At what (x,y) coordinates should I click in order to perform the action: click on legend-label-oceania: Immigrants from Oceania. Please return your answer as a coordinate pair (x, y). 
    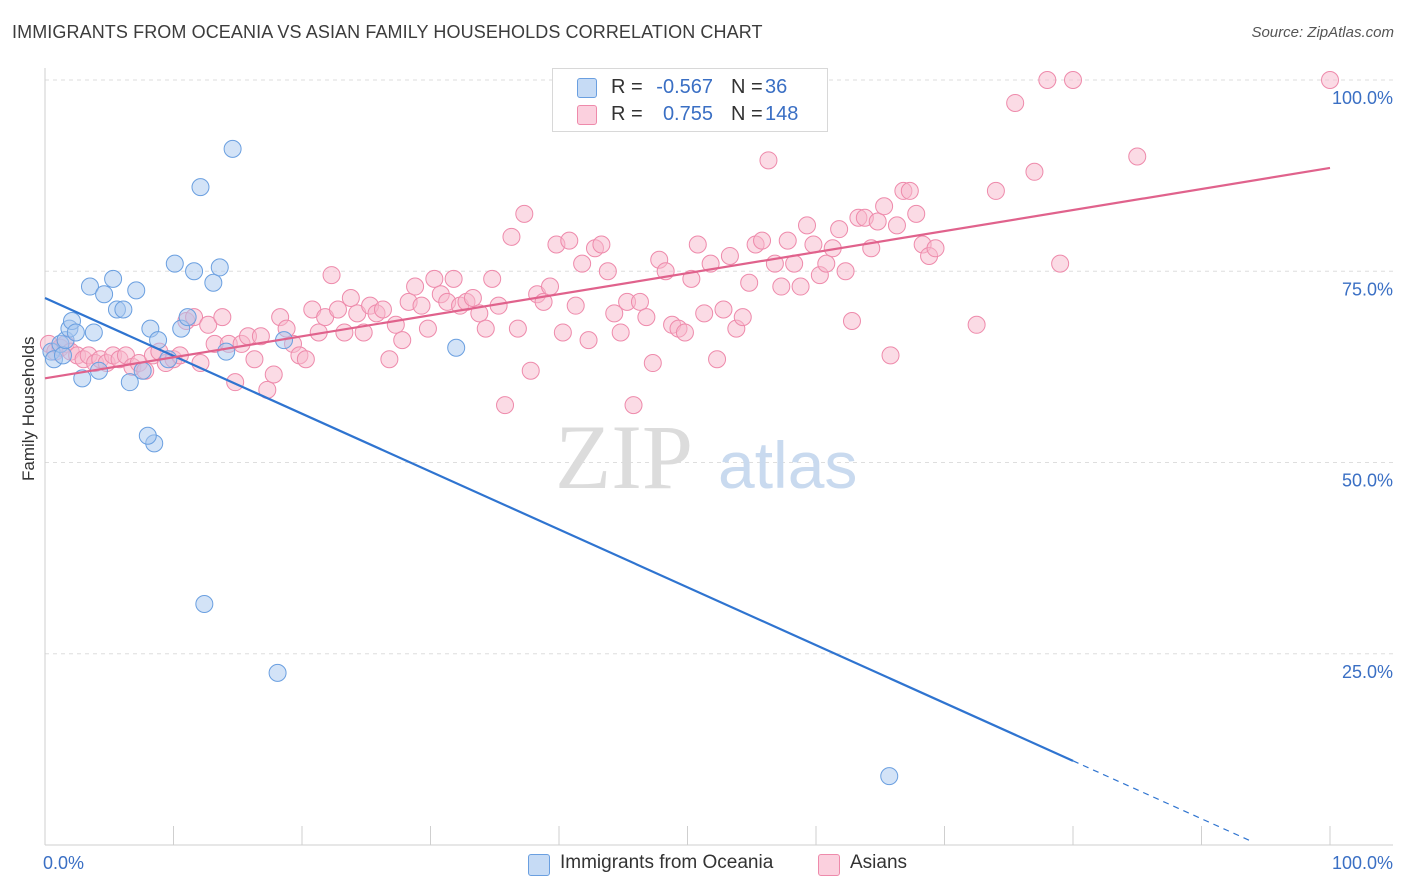
    Looking at the image, I should click on (667, 862).